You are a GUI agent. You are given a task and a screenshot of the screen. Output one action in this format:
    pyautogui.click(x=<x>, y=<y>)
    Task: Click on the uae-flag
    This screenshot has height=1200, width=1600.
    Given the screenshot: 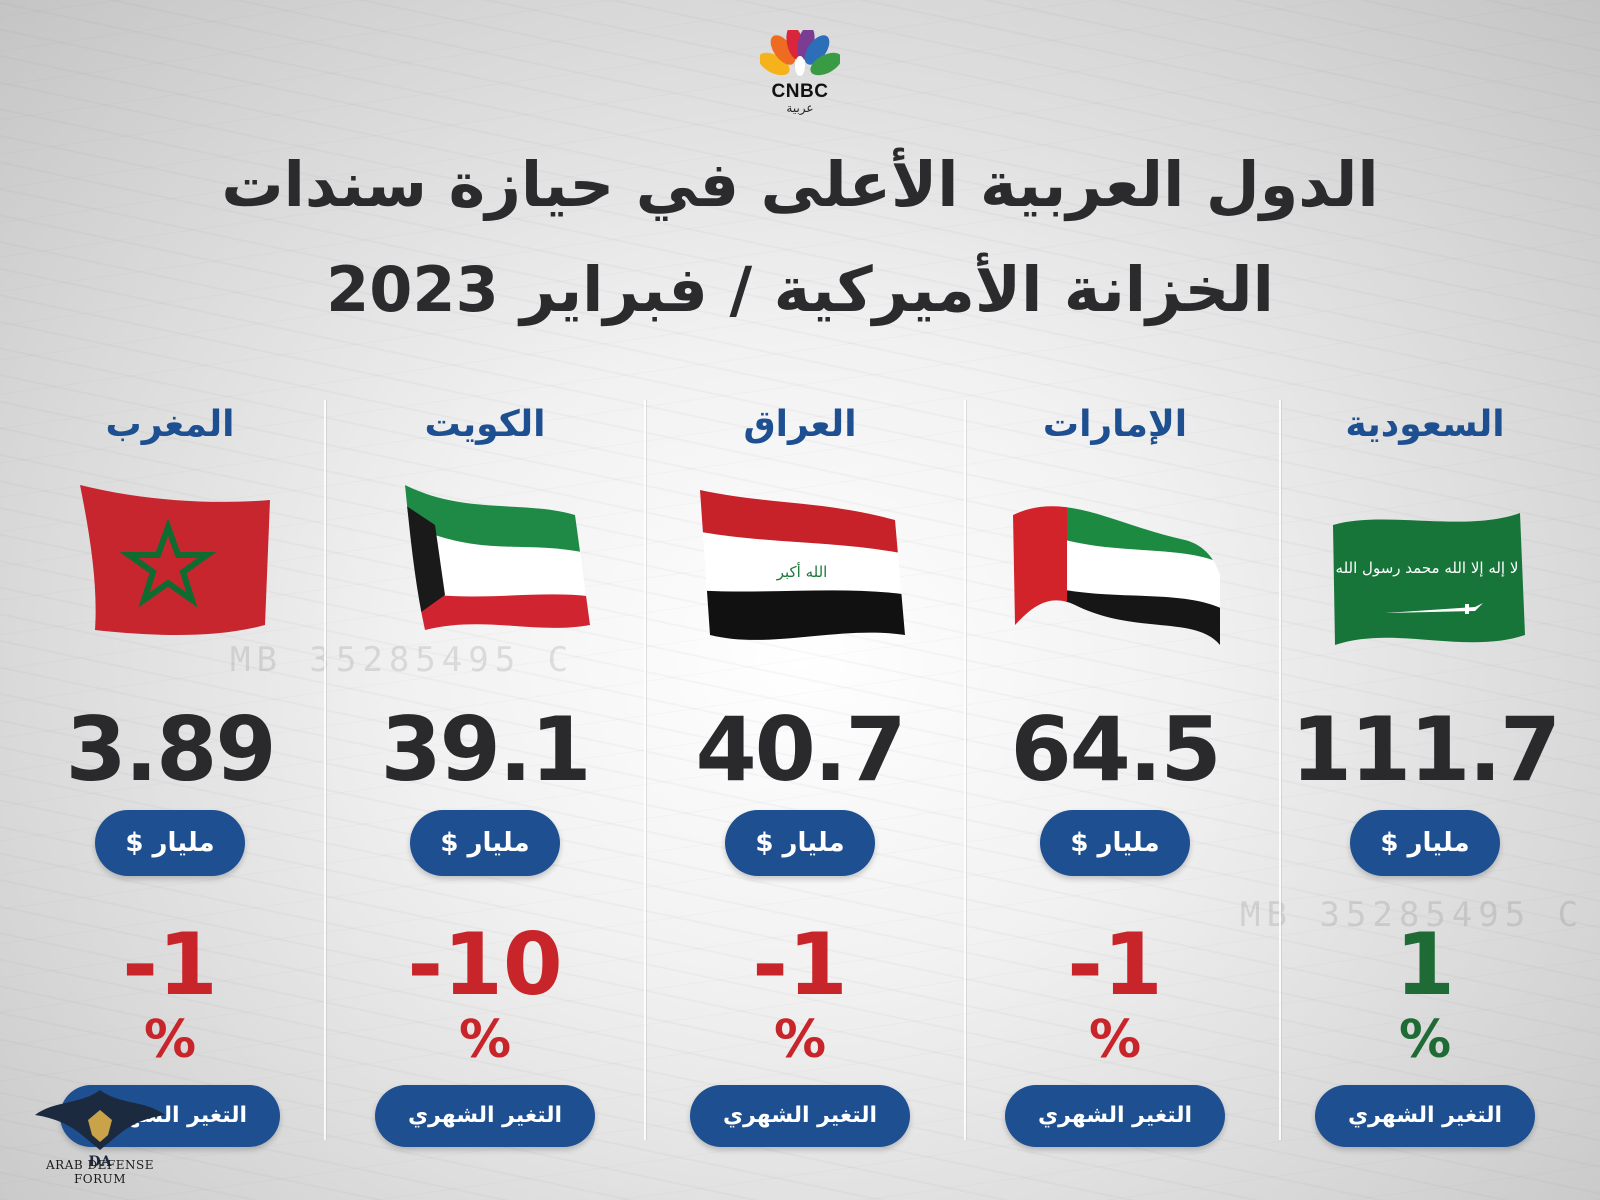 What is the action you would take?
    pyautogui.click(x=1115, y=570)
    